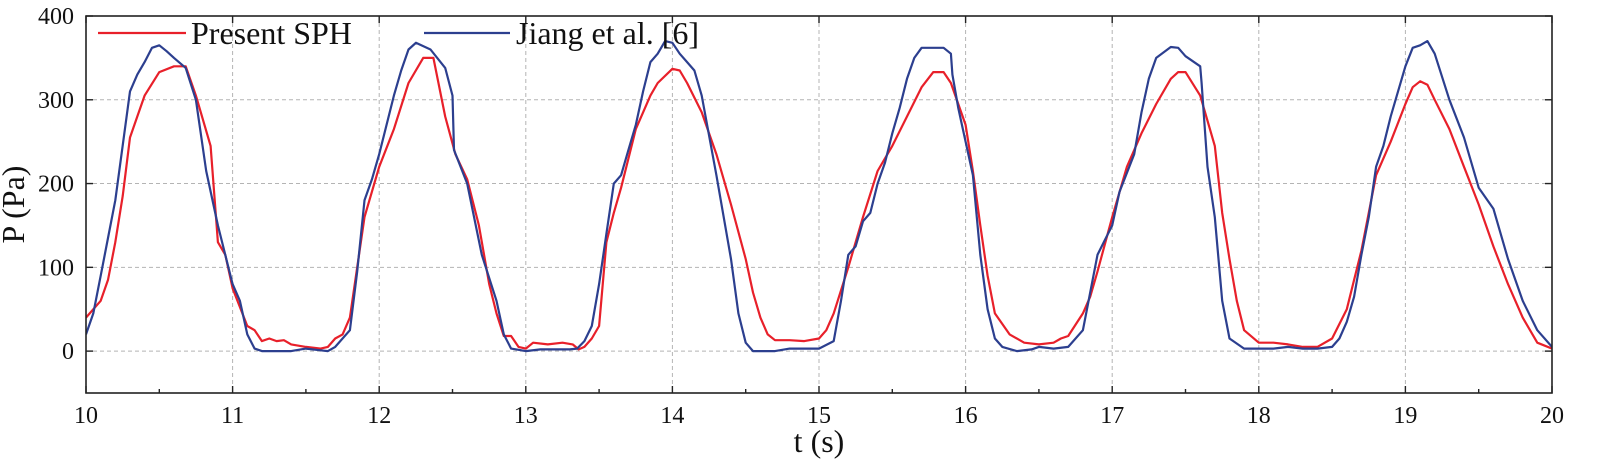  What do you see at coordinates (86, 416) in the screenshot?
I see `x-tick-label: 10` at bounding box center [86, 416].